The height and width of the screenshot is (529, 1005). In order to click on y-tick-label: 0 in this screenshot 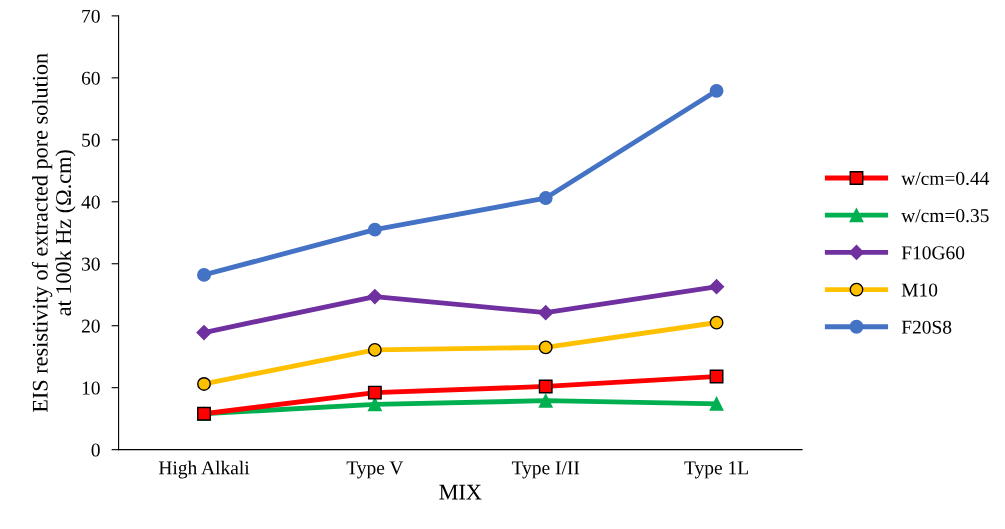, I will do `click(95, 450)`.